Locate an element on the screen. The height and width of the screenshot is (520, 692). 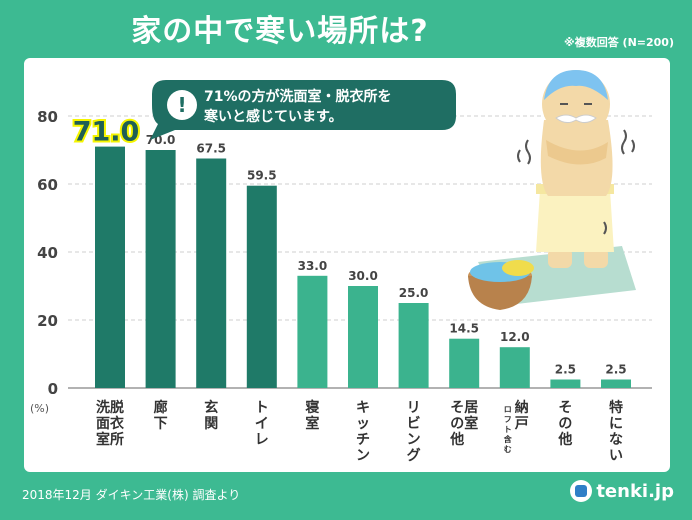
category-label-char: キ is located at coordinates (363, 408).